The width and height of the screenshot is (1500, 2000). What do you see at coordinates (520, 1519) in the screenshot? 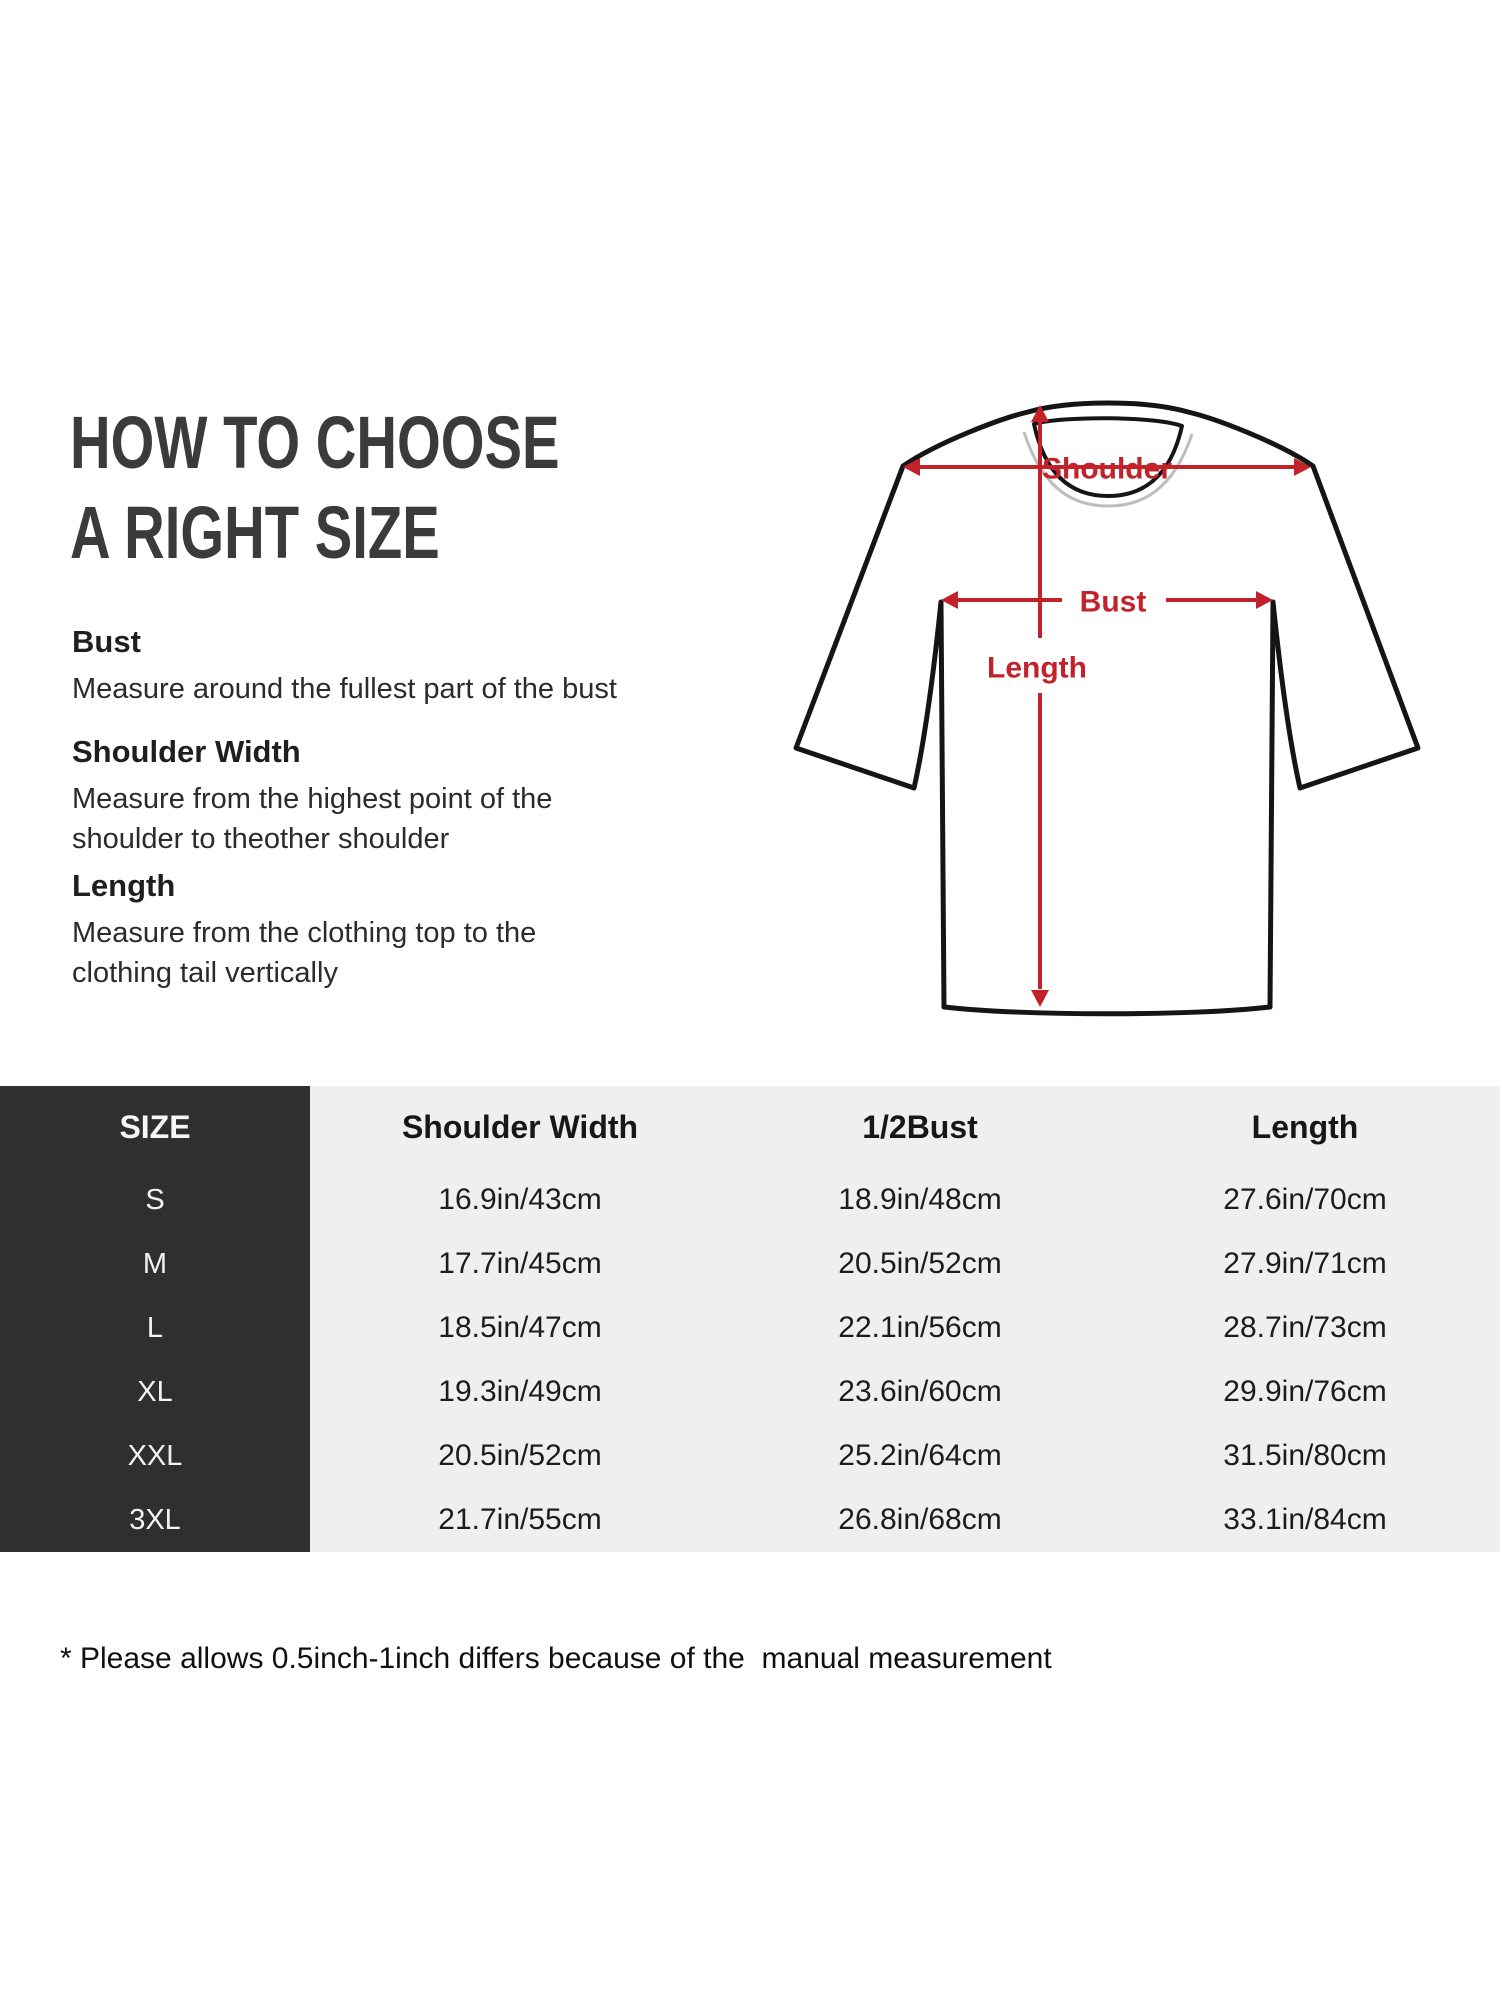
I see `table-cell: 21.7in/55cm` at bounding box center [520, 1519].